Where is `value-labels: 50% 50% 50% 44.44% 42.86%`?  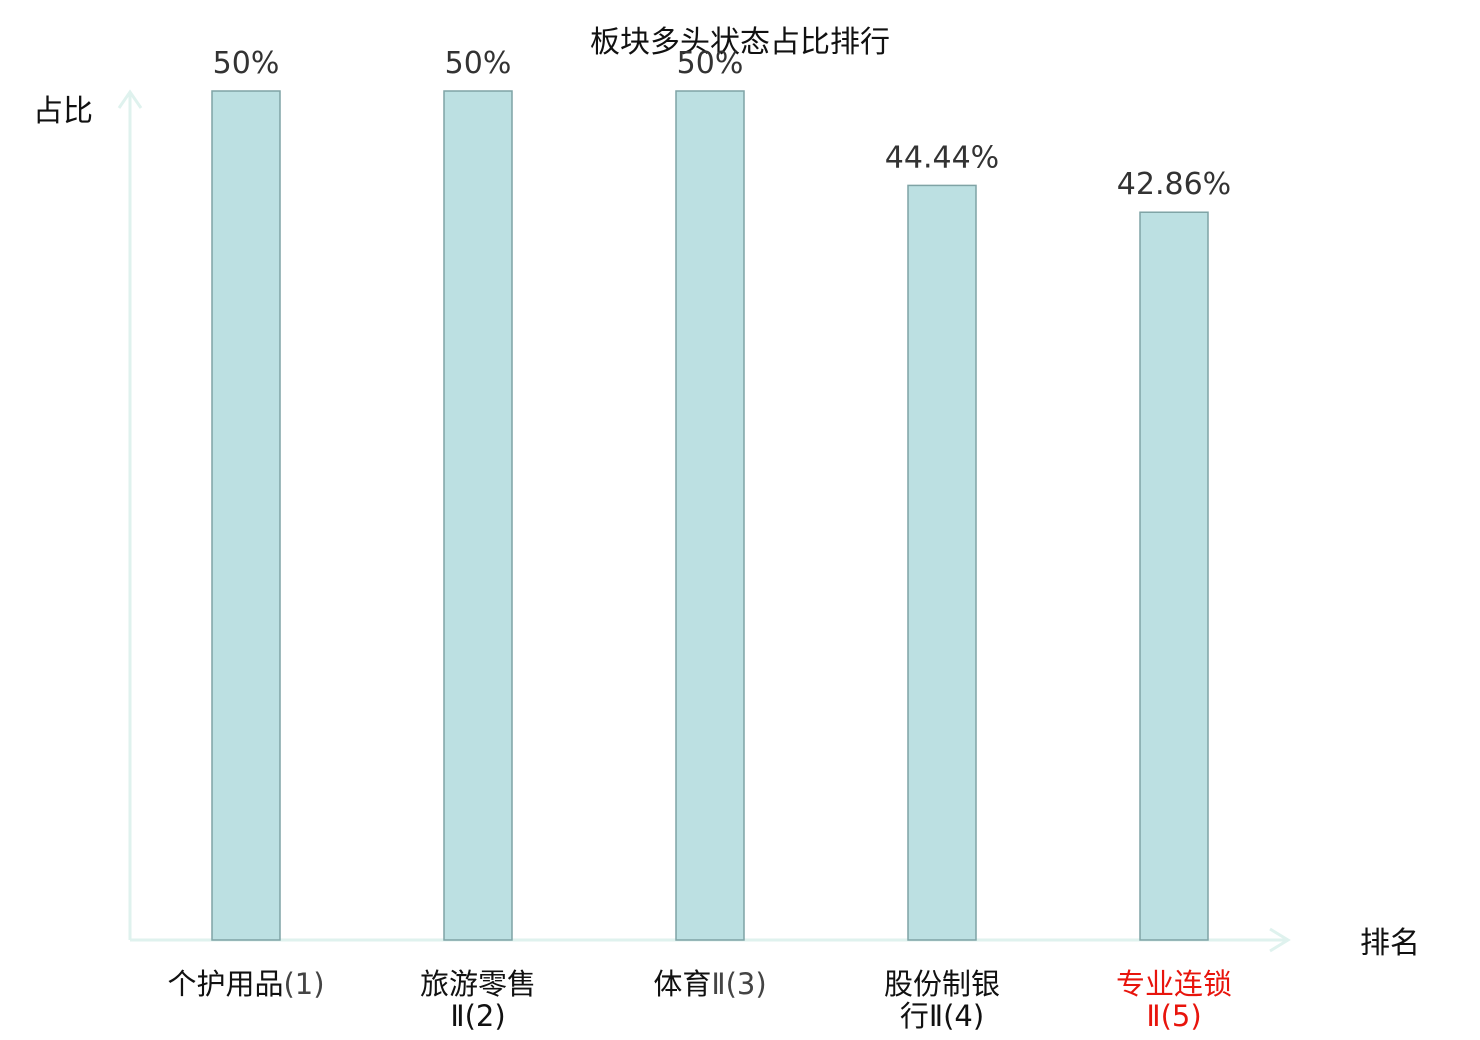
value-labels: 50% 50% 50% 44.44% 42.86% is located at coordinates (722, 124).